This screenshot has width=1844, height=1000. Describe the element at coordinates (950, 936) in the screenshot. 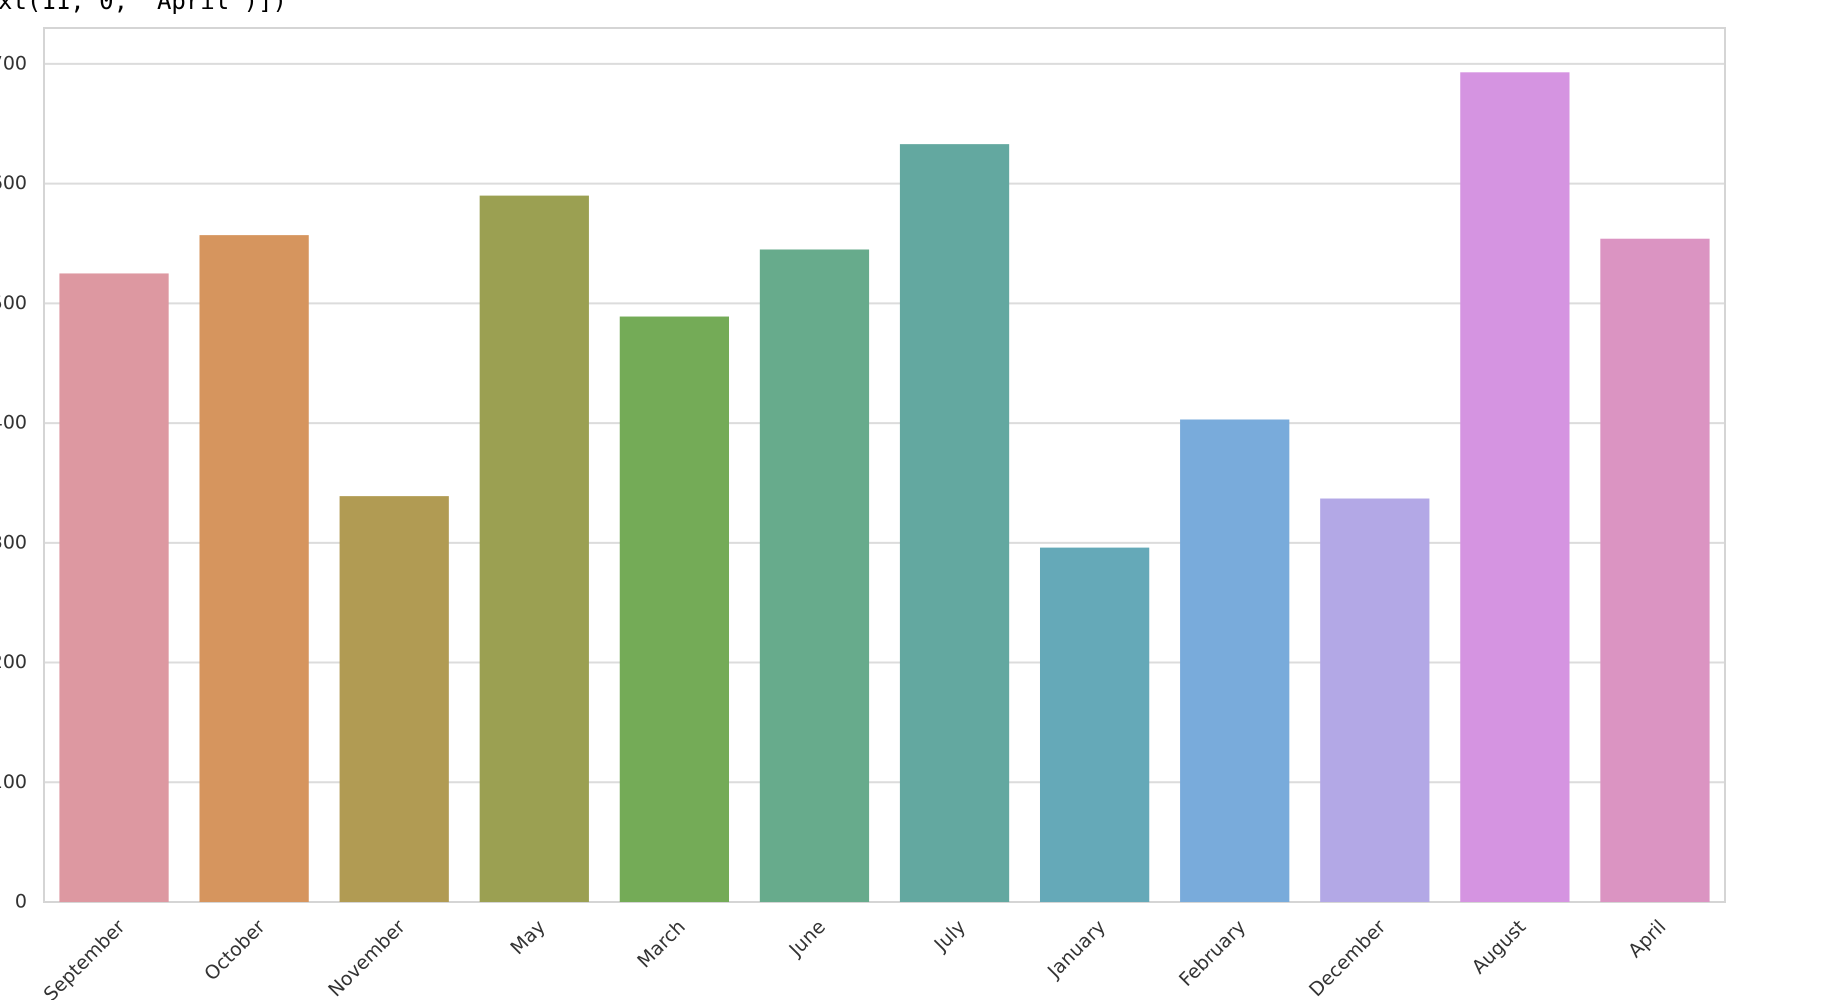

I see `x-tick-label: July` at that location.